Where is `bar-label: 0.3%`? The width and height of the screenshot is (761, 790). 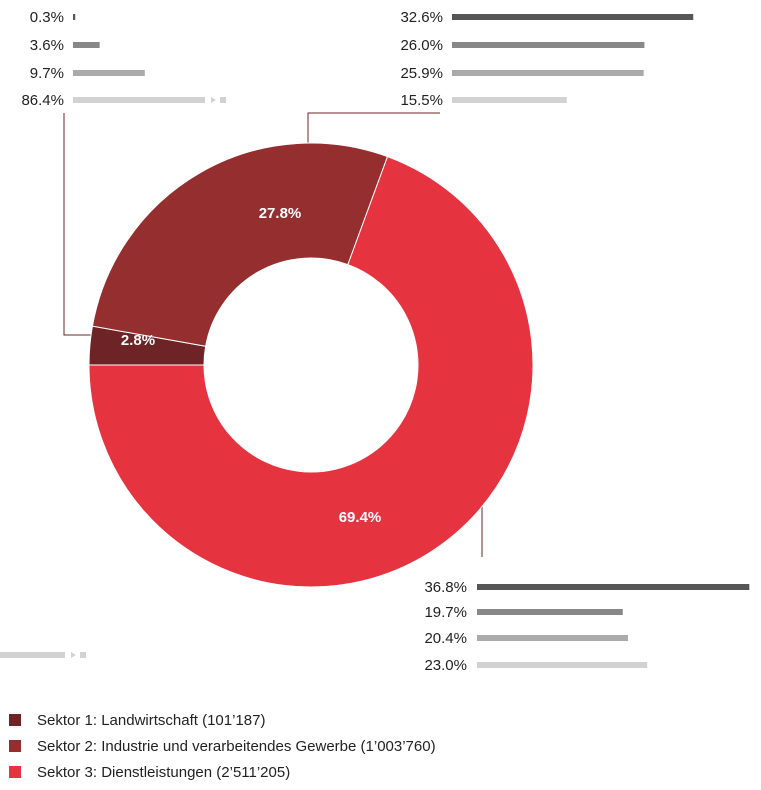 bar-label: 0.3% is located at coordinates (47, 17).